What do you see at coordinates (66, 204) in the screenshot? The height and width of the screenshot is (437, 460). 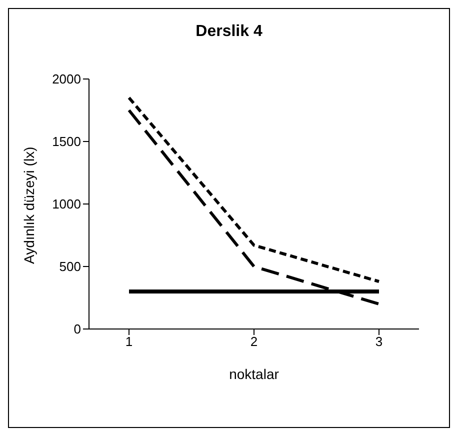 I see `y-tick-label: 1000` at bounding box center [66, 204].